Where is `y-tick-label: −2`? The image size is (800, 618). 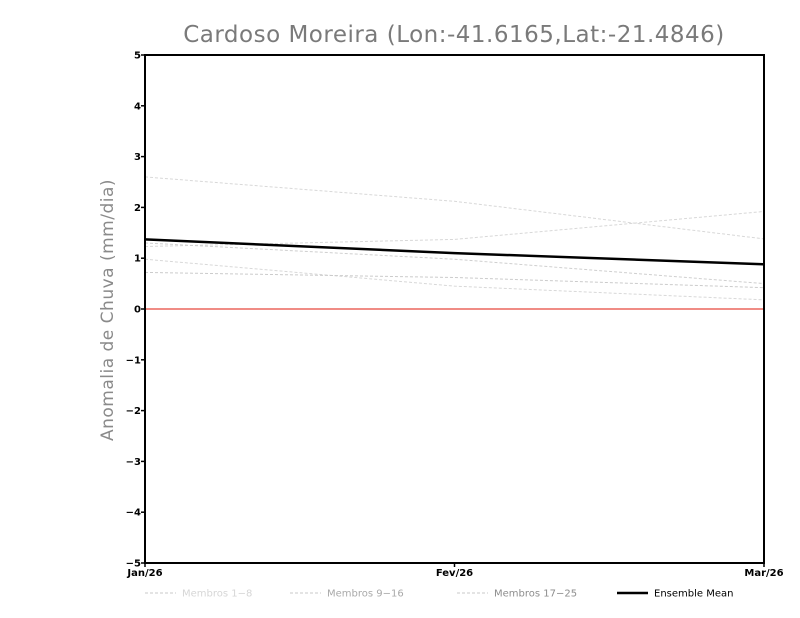 y-tick-label: −2 is located at coordinates (133, 411).